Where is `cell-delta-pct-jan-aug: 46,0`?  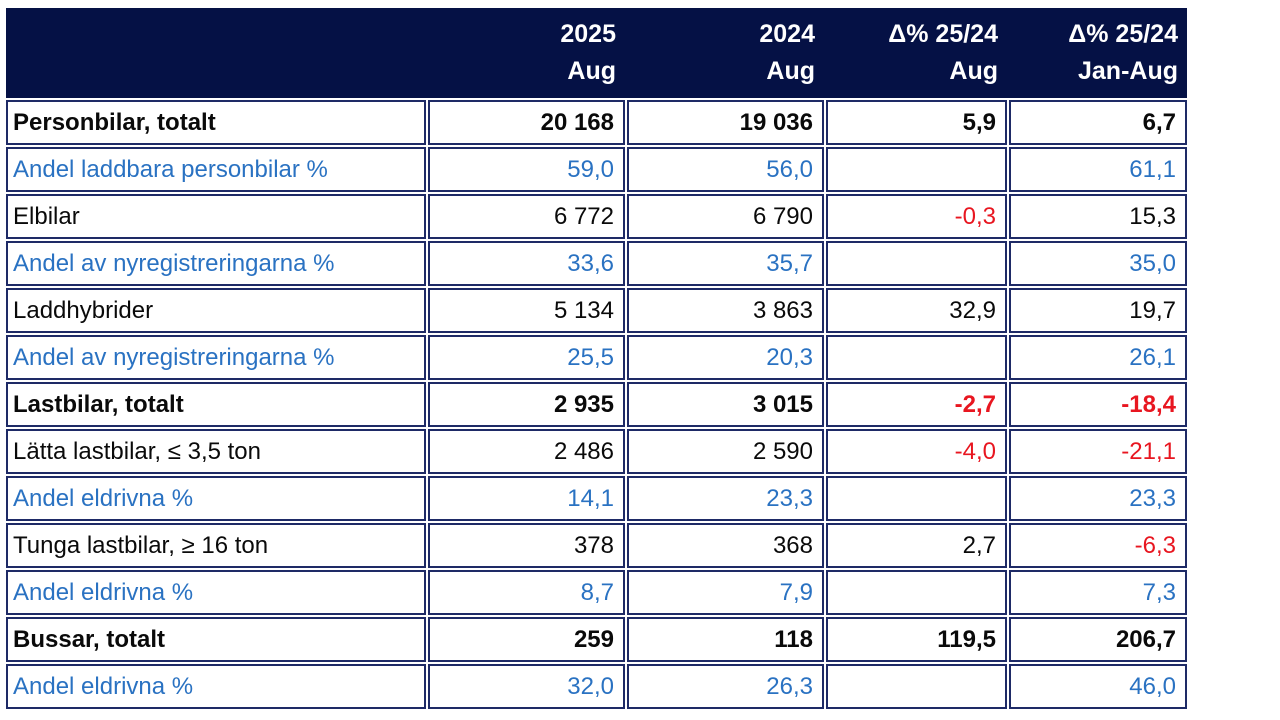
cell-delta-pct-jan-aug: 46,0 is located at coordinates (1098, 686).